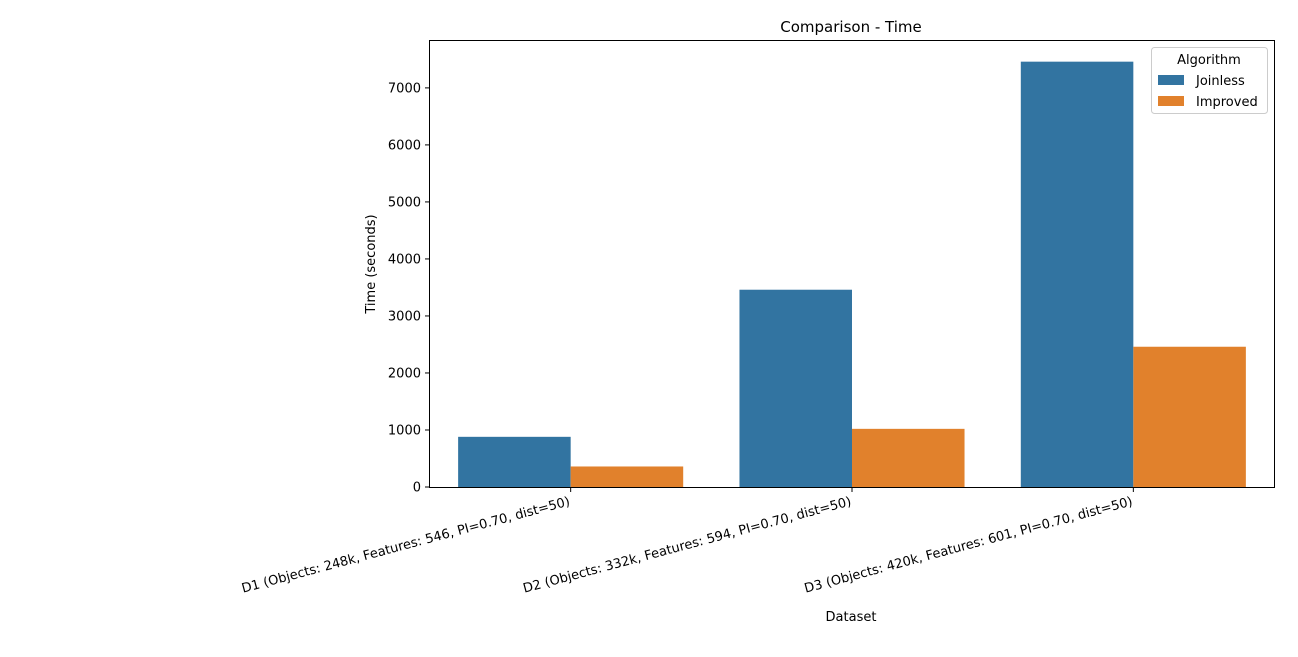  I want to click on legend-label-improved: Improved, so click(1227, 102).